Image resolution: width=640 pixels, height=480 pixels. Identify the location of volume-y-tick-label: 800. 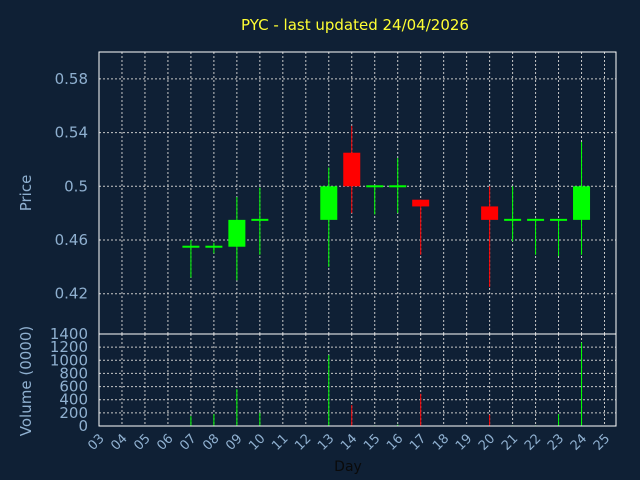
(73, 373).